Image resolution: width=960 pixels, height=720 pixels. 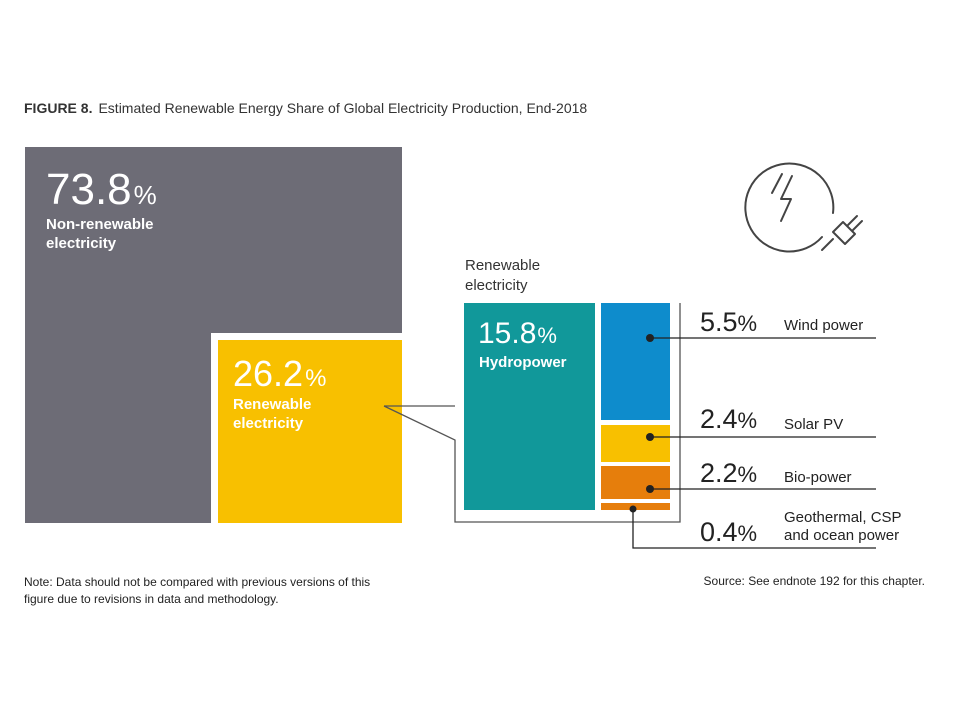 I want to click on wind-dot, so click(x=650, y=338).